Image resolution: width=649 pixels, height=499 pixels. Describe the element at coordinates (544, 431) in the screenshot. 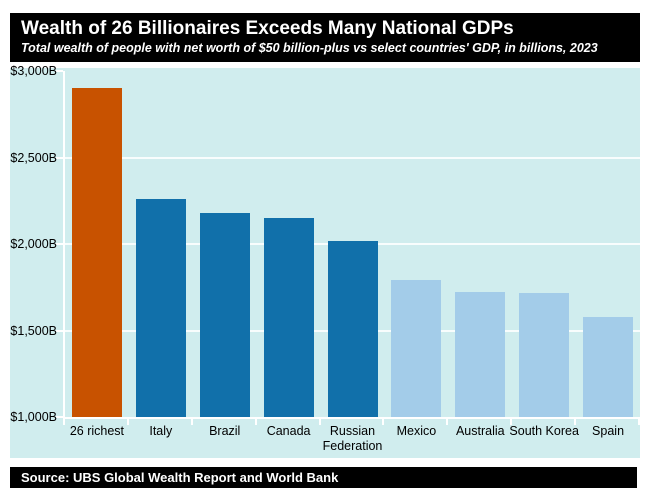

I see `x-axis-label-south-korea: South Korea` at that location.